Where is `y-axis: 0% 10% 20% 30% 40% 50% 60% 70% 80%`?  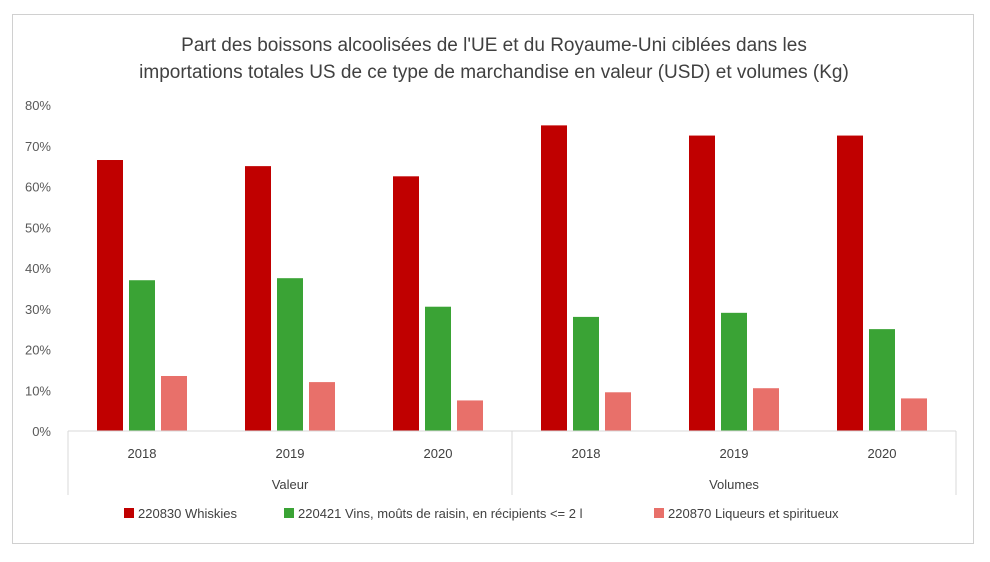
y-axis: 0% 10% 20% 30% 40% 50% 60% 70% 80% is located at coordinates (38, 268).